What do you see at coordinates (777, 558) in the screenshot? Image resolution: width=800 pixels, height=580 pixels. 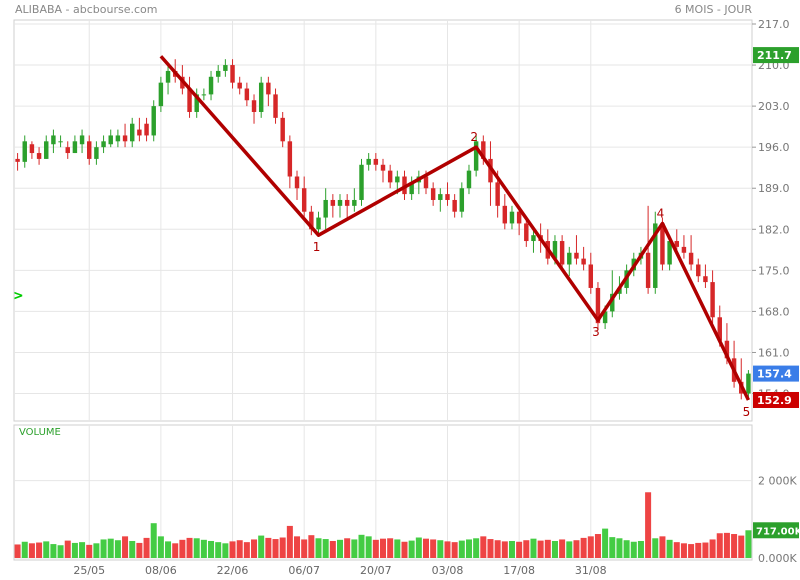 I see `volume-tick-label: 0.000K` at bounding box center [777, 558].